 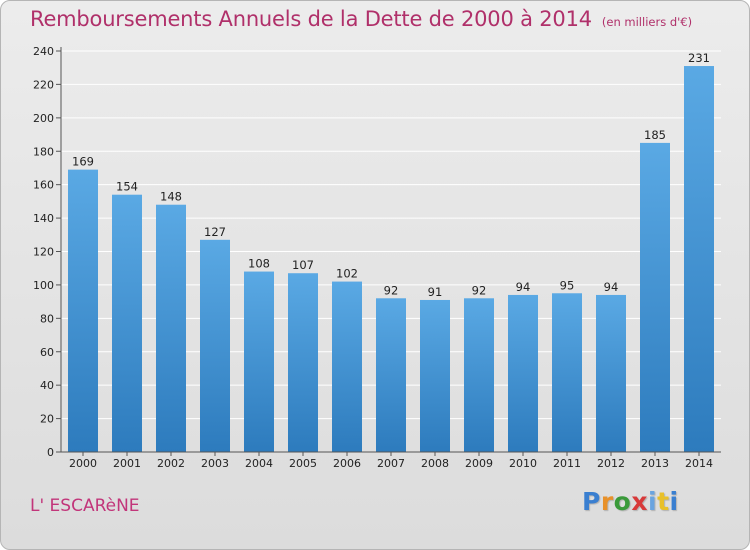 I want to click on value-label: 169, so click(x=83, y=162).